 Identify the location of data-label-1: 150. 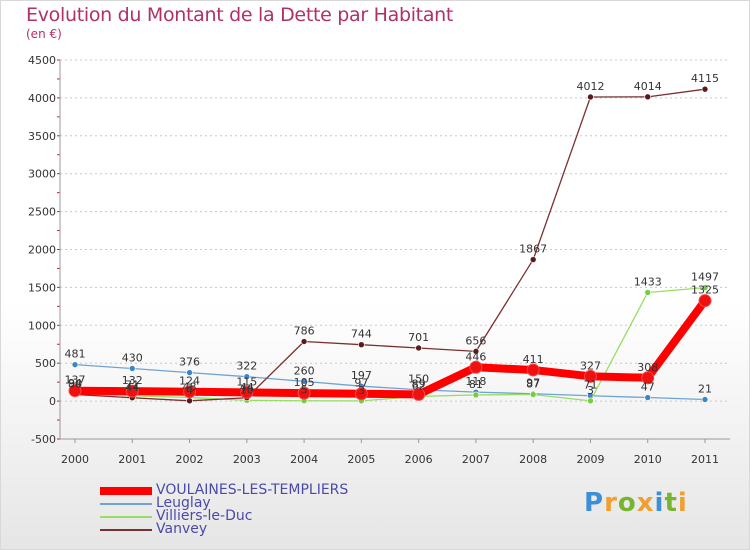
(418, 379).